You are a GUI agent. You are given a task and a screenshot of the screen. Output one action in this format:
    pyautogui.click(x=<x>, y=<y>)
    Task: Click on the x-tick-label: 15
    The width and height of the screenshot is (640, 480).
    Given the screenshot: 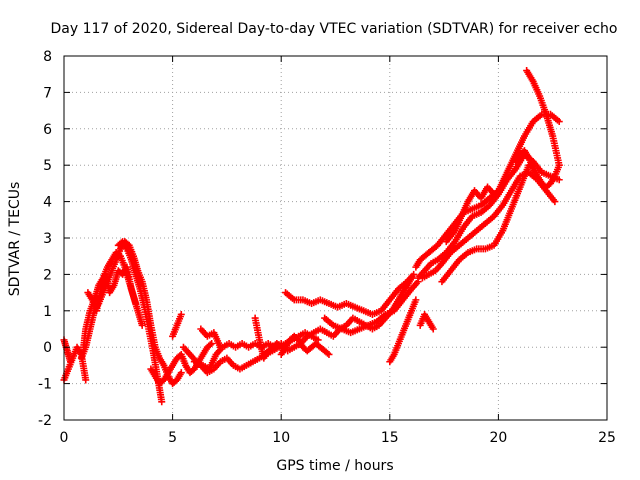 What is the action you would take?
    pyautogui.click(x=390, y=438)
    